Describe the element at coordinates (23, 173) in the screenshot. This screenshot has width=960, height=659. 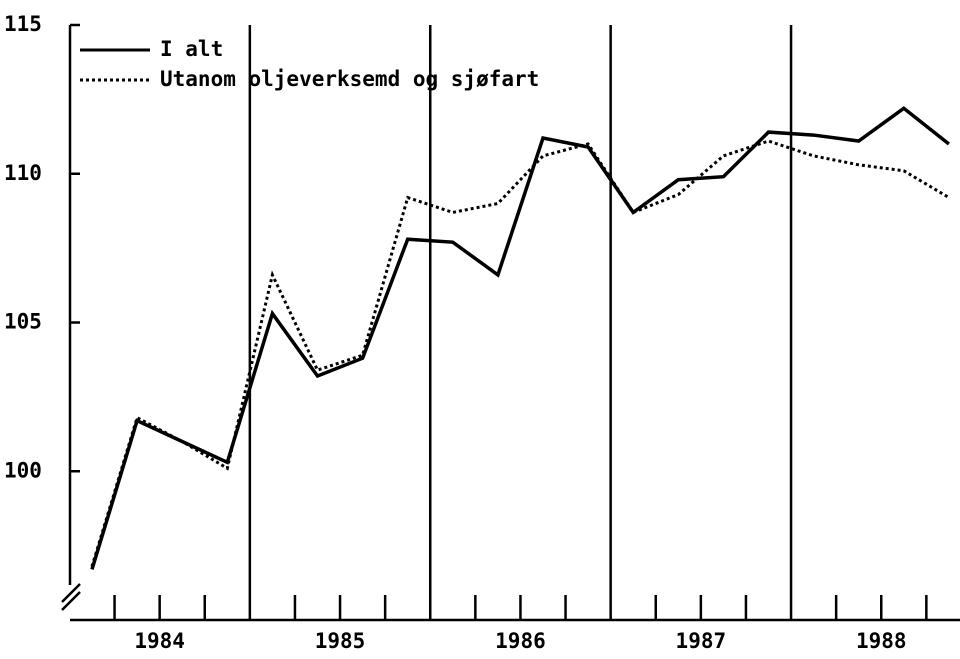
I see `y-tick-label: 110` at that location.